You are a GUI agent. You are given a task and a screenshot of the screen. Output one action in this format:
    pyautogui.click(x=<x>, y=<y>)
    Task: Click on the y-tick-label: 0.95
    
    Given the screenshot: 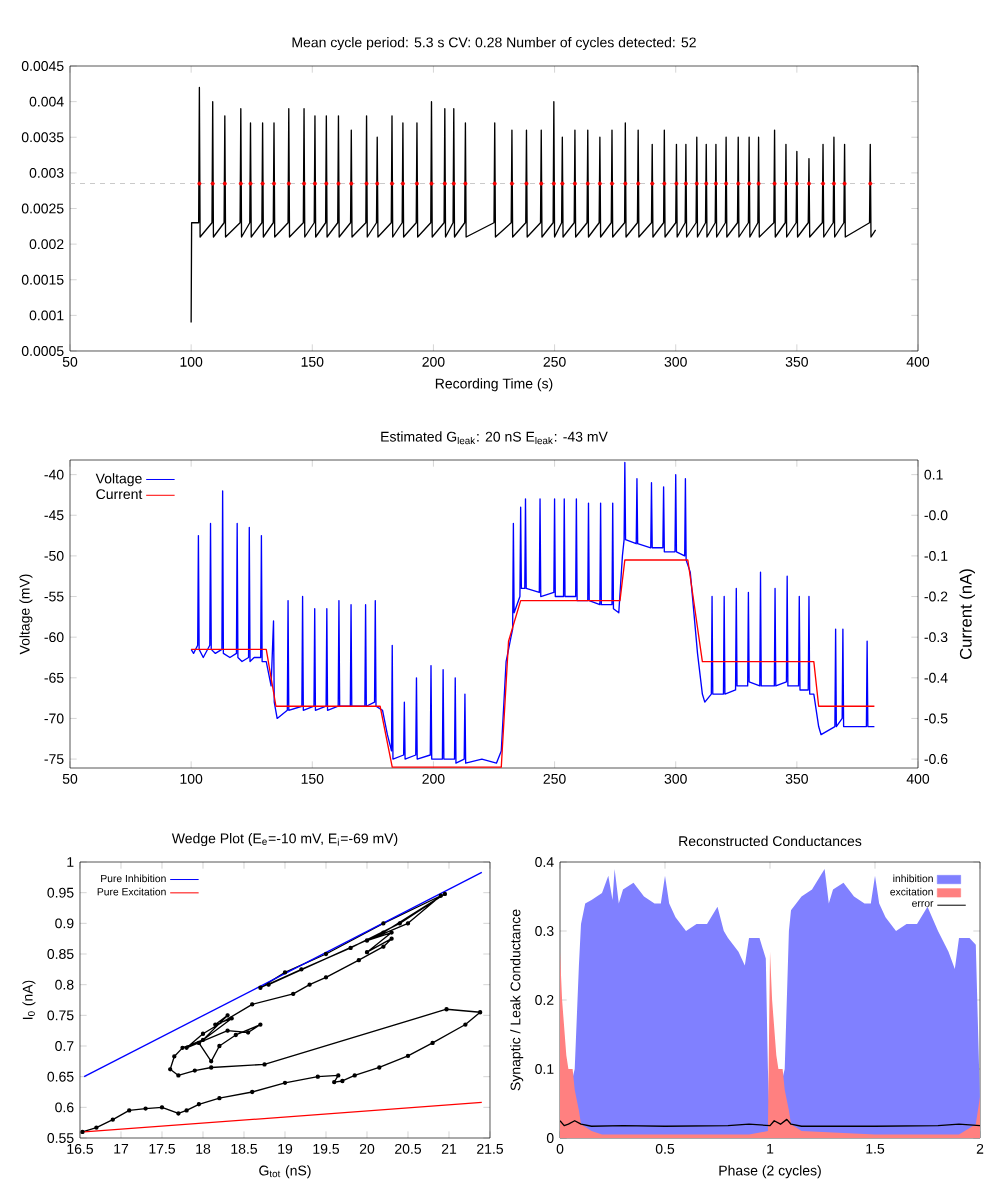 What is the action you would take?
    pyautogui.click(x=60, y=892)
    